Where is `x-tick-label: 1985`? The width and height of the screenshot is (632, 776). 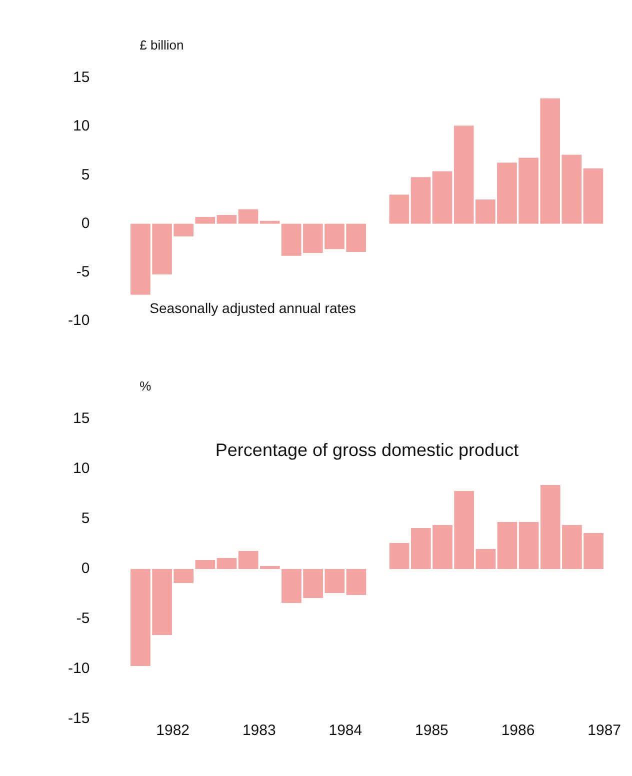 x-tick-label: 1985 is located at coordinates (431, 731).